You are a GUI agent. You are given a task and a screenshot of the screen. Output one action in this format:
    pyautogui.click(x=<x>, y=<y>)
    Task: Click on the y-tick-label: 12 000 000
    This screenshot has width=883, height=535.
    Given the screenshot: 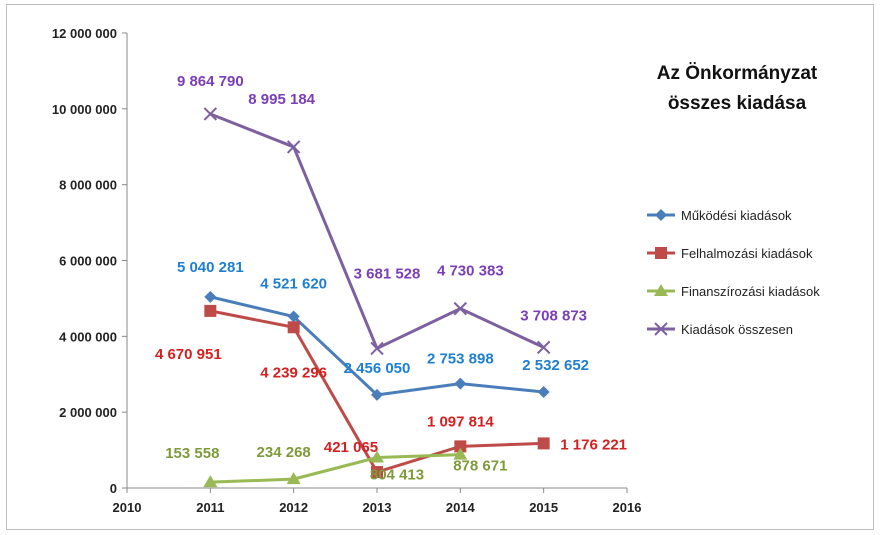 What is the action you would take?
    pyautogui.click(x=84, y=33)
    